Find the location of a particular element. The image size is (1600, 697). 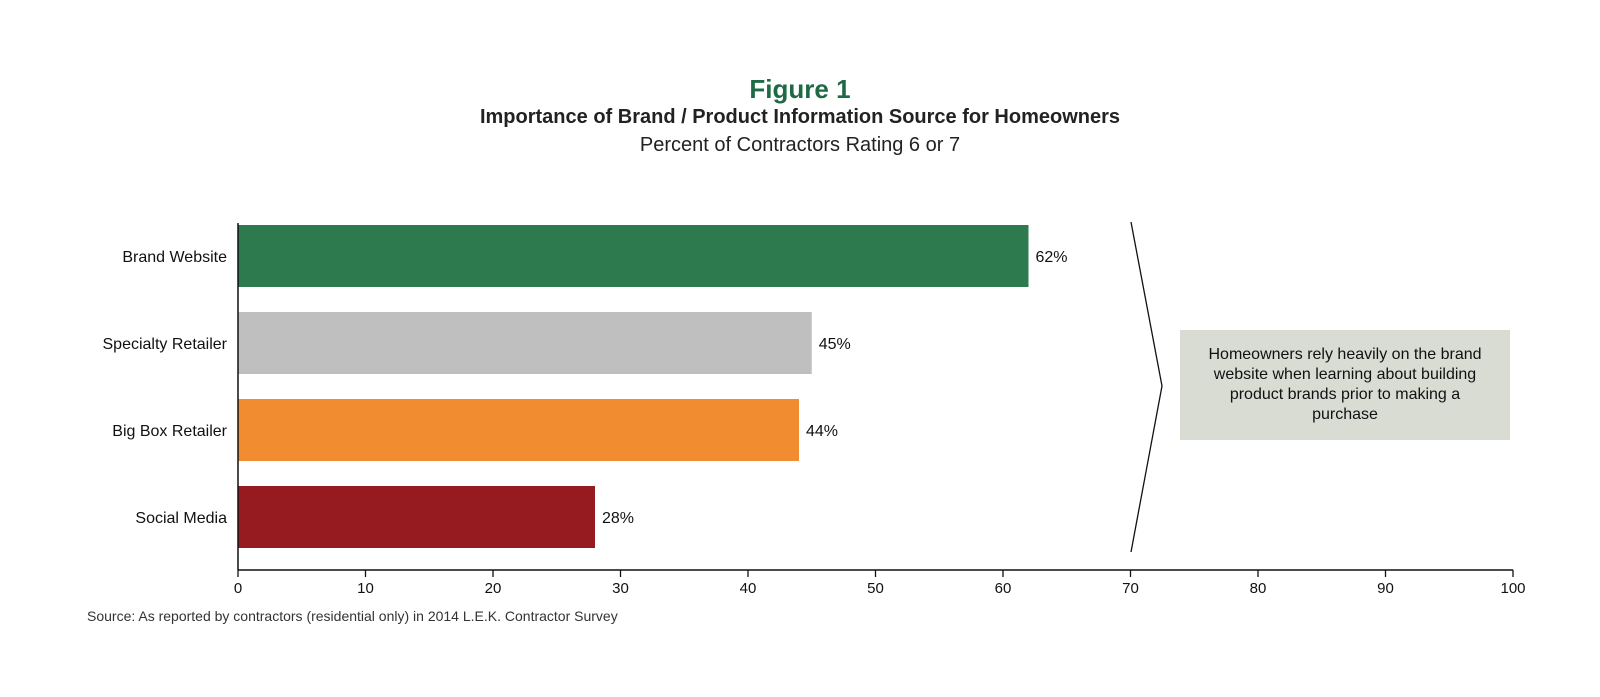

chart-subtitle: Percent of Contractors Rating 6 or 7 is located at coordinates (800, 145).